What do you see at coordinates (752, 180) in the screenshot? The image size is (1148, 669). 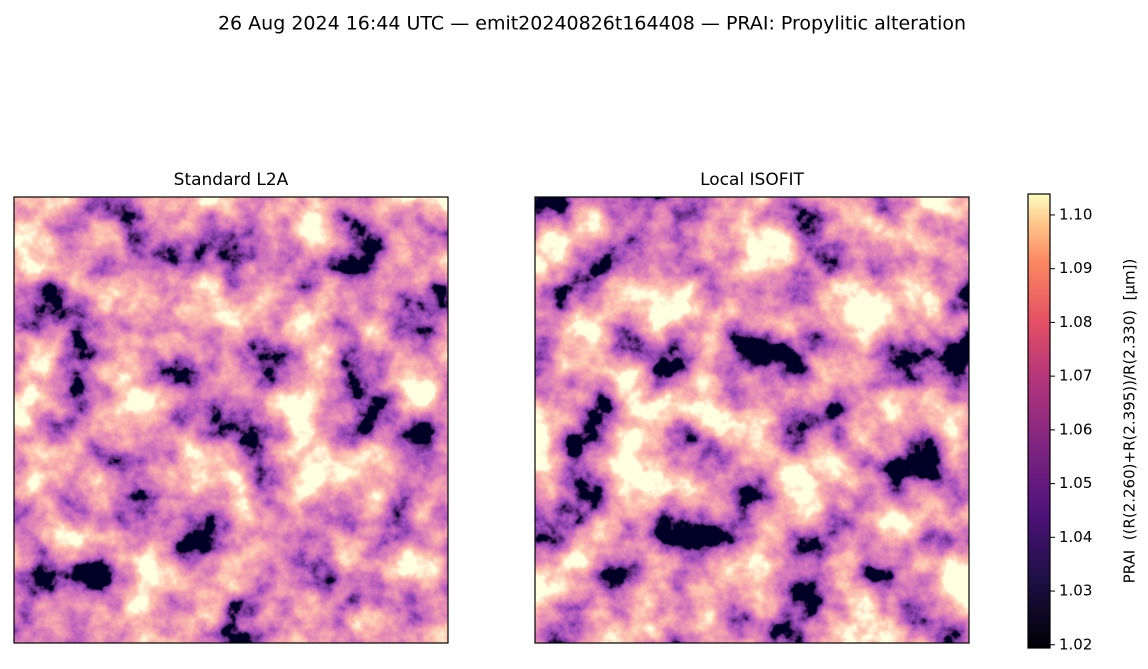 I see `panel-title: Local ISOFIT` at bounding box center [752, 180].